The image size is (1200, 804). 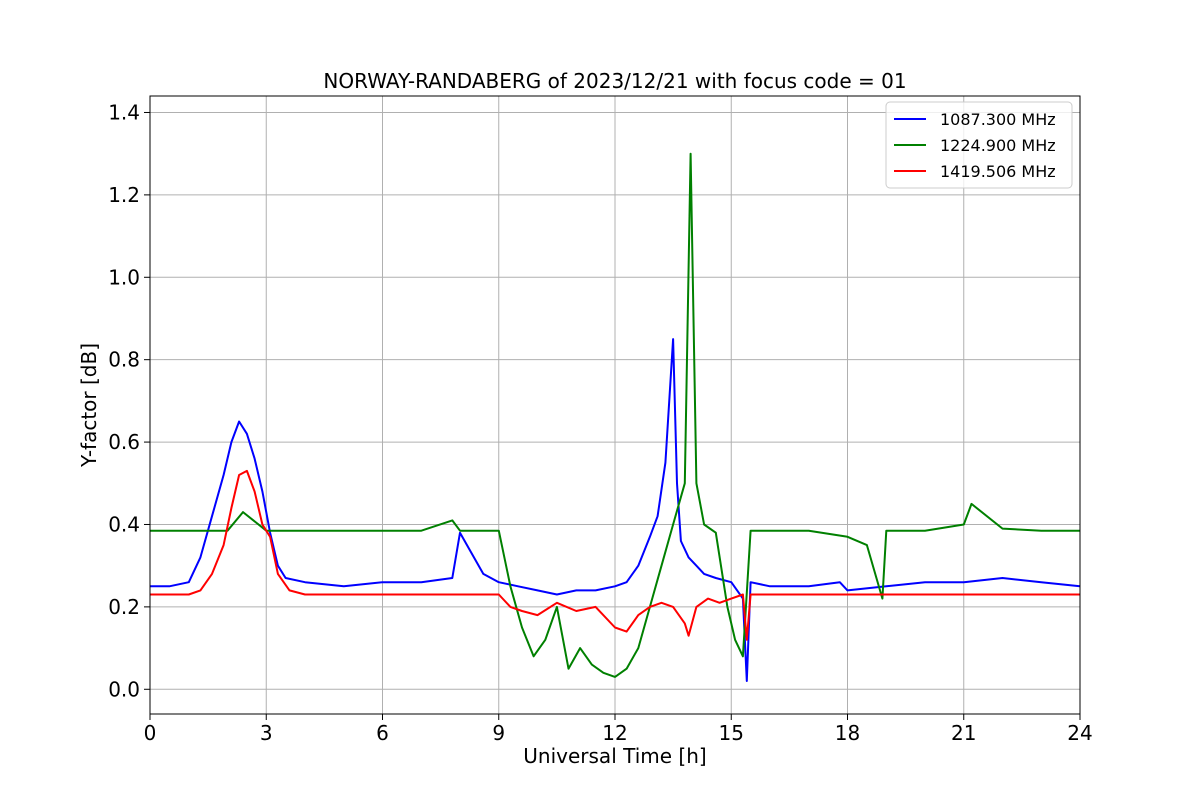 What do you see at coordinates (998, 171) in the screenshot?
I see `legend-label-1419: 1419.506 MHz` at bounding box center [998, 171].